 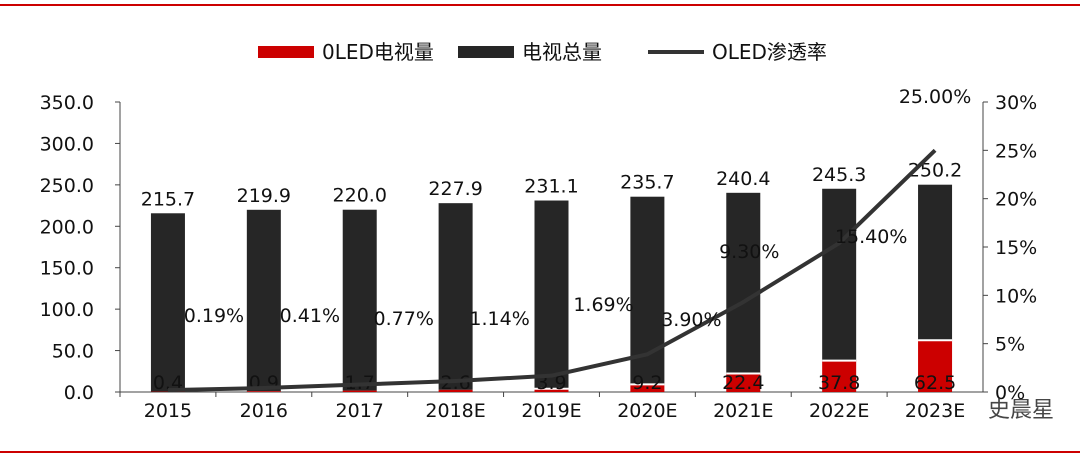 I want to click on left-tick-label: 300.0, so click(x=67, y=144).